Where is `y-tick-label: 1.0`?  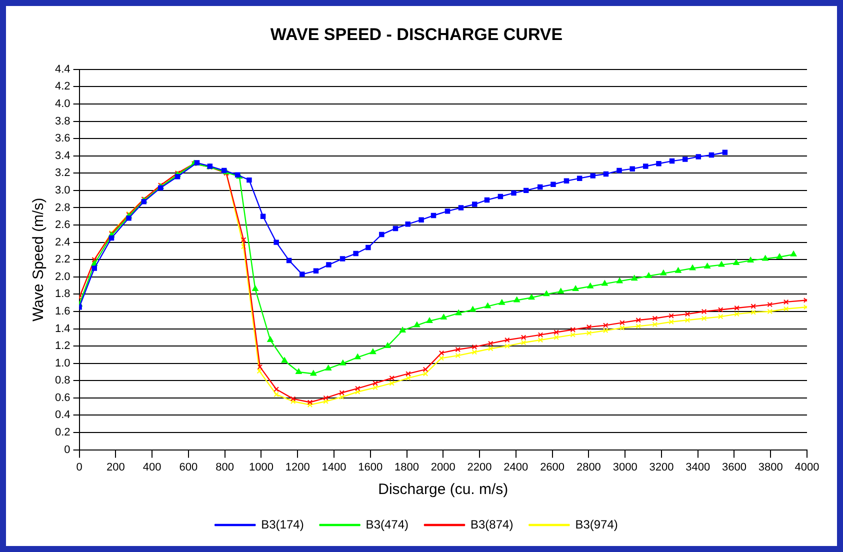 y-tick-label: 1.0 is located at coordinates (62, 363).